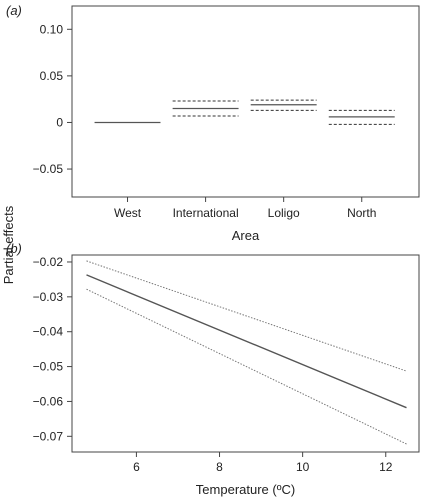  What do you see at coordinates (303, 467) in the screenshot?
I see `x-tick-label: 10` at bounding box center [303, 467].